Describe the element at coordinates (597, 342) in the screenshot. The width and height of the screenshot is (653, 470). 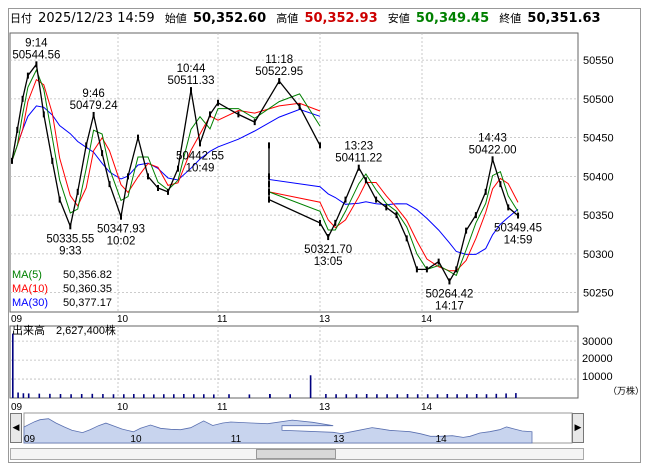
I see `volume-tick-30000: 30000` at that location.